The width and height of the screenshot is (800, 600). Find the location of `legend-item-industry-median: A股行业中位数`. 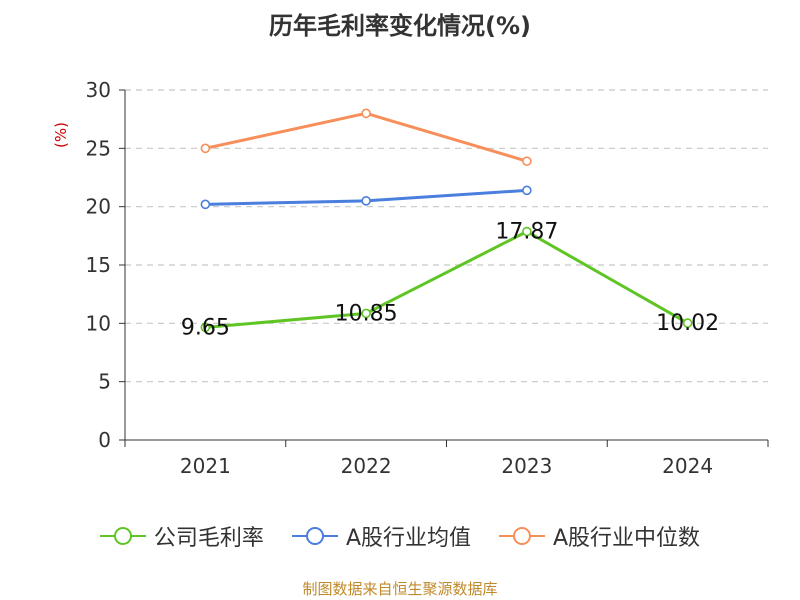

legend-item-industry-median: A股行业中位数 is located at coordinates (599, 536).